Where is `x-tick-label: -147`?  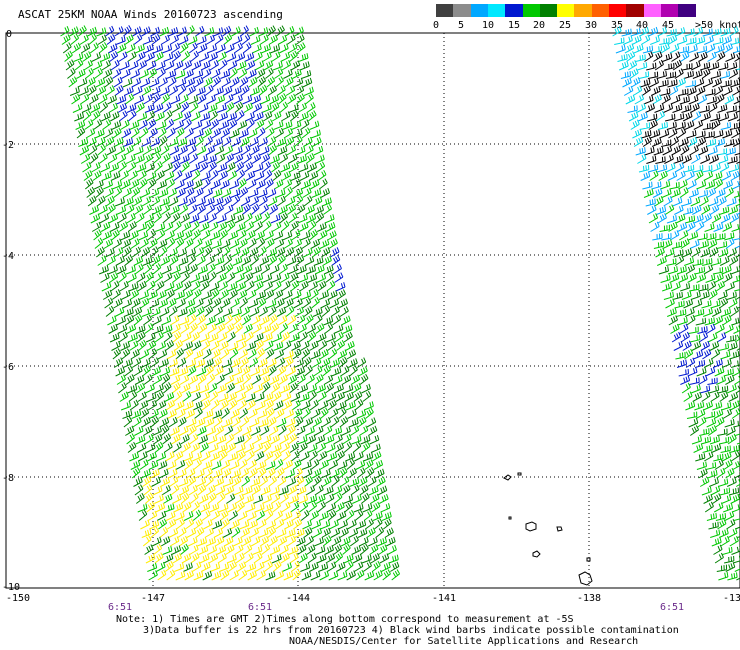
x-tick-label: -147 is located at coordinates (153, 598).